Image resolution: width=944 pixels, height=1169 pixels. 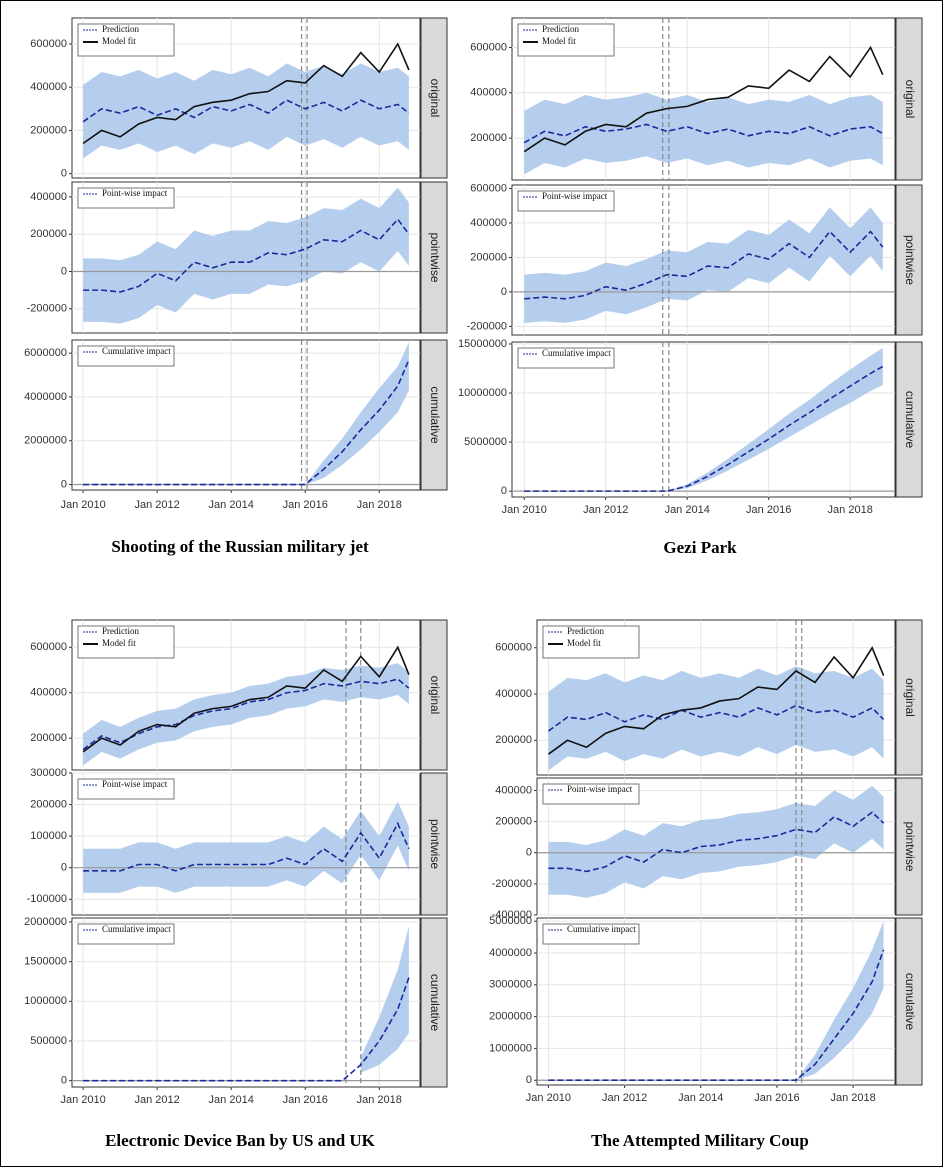 I want to click on y-tick-label: -400000, so click(x=512, y=915).